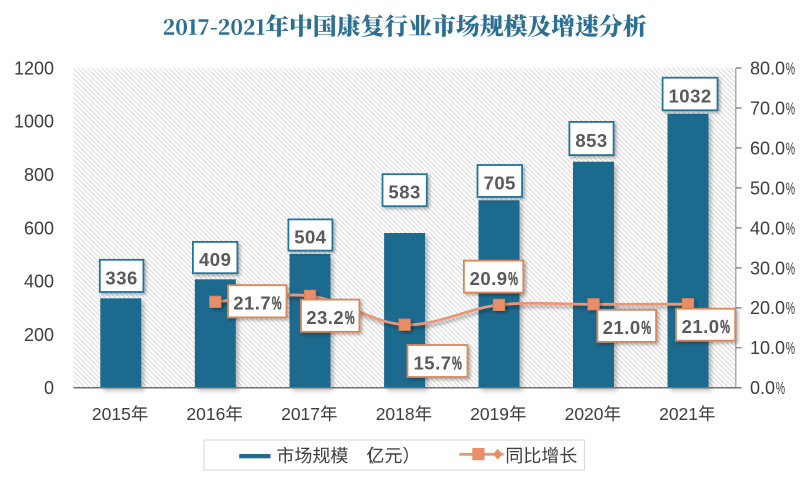 Image resolution: width=806 pixels, height=479 pixels. Describe the element at coordinates (205, 414) in the screenshot. I see `svg-text: 2016` at that location.